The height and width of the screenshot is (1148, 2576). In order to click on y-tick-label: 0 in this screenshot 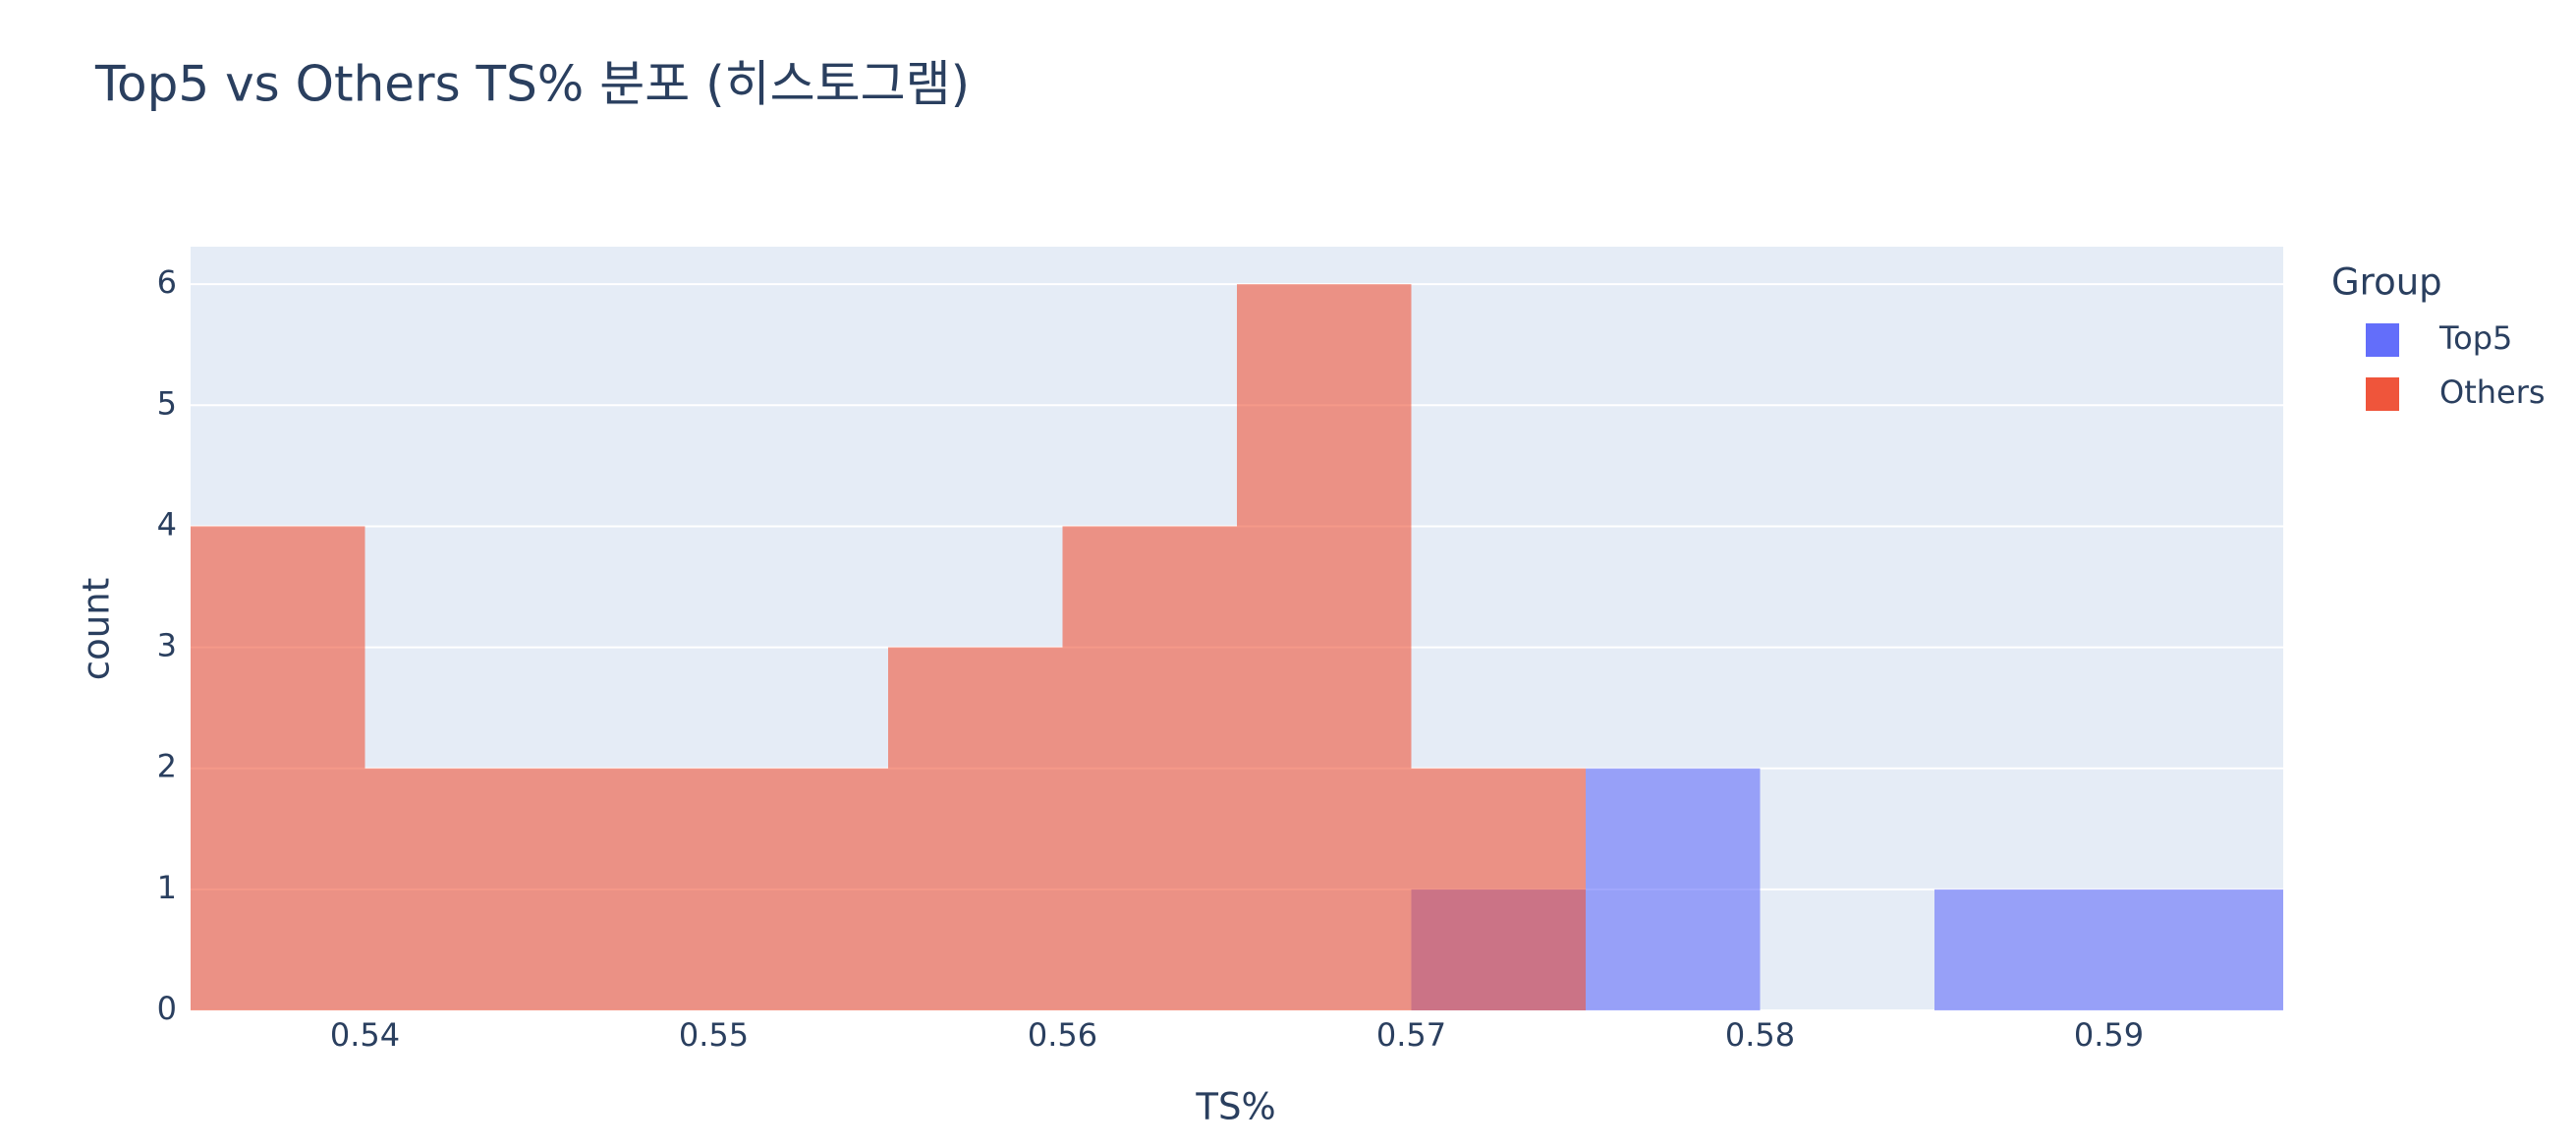, I will do `click(167, 1009)`.